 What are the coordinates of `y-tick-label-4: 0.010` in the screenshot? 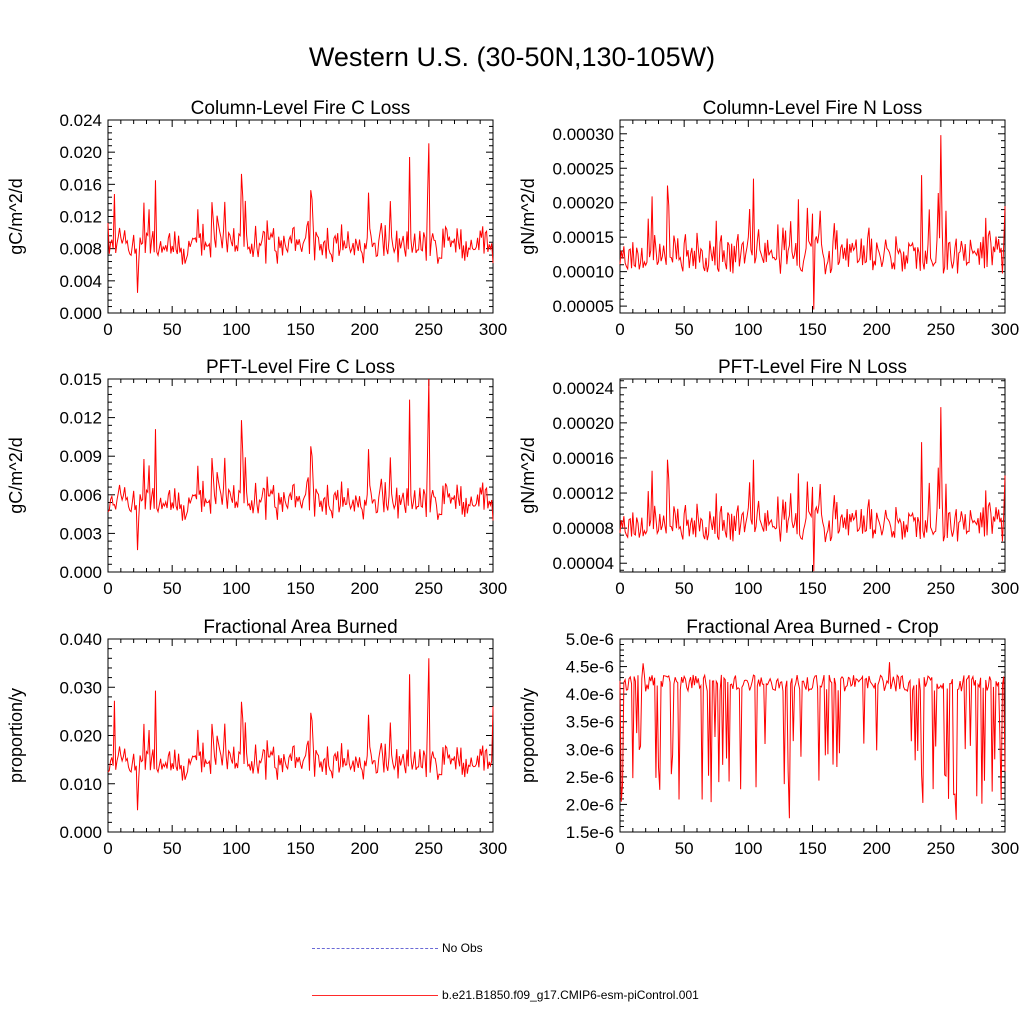 It's located at (80, 784).